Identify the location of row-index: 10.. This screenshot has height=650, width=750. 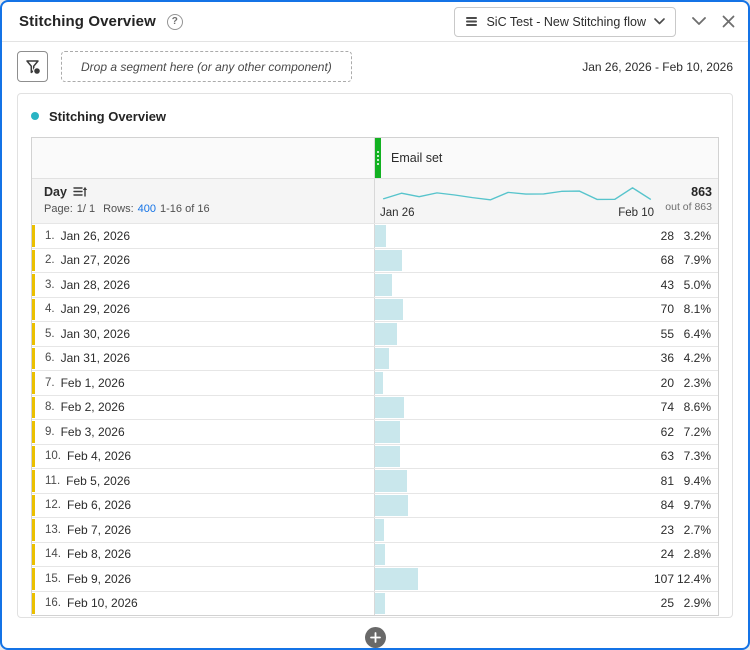
(53, 456).